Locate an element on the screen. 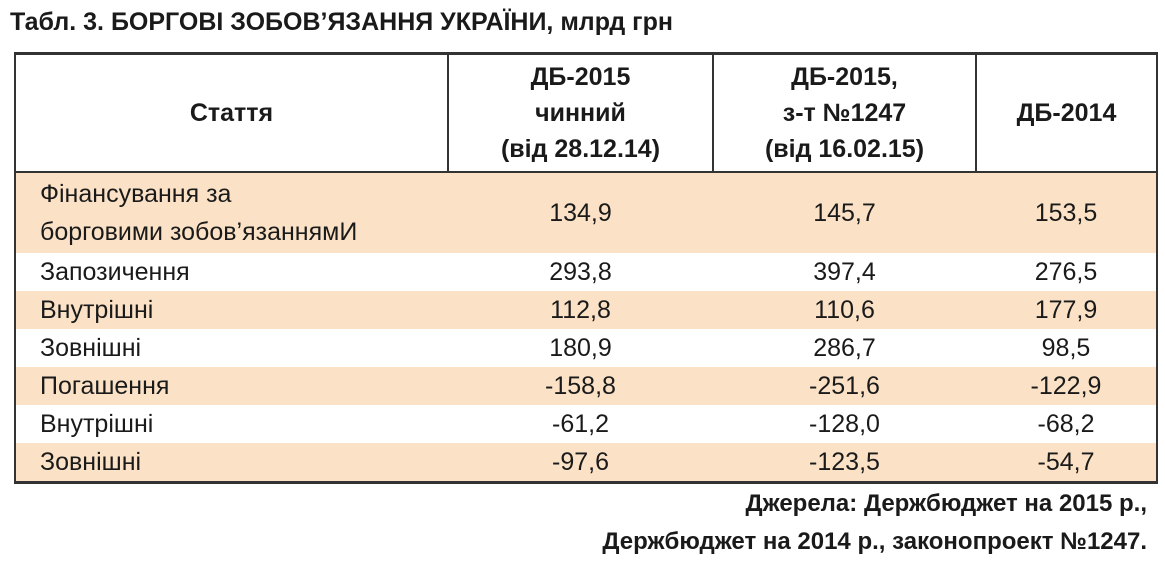  header-line: з-т №1247 is located at coordinates (844, 113).